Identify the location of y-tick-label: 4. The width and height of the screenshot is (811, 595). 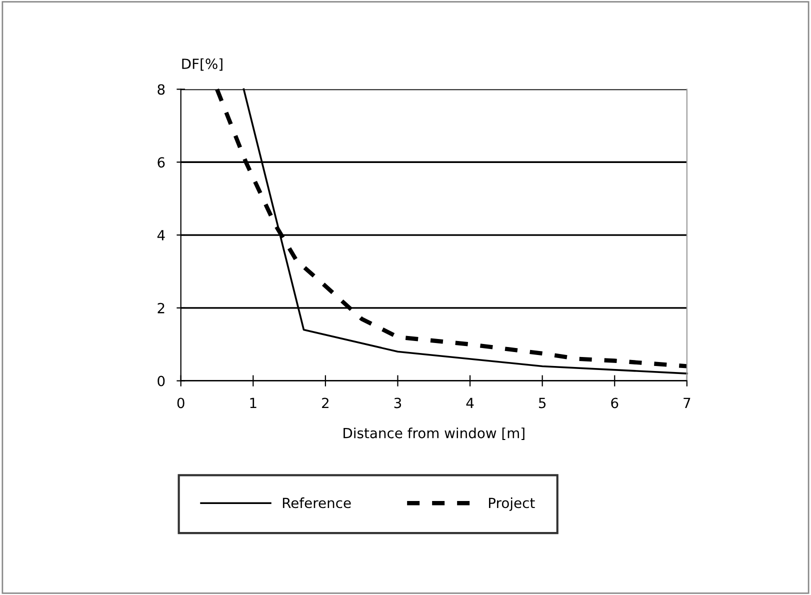
(161, 235).